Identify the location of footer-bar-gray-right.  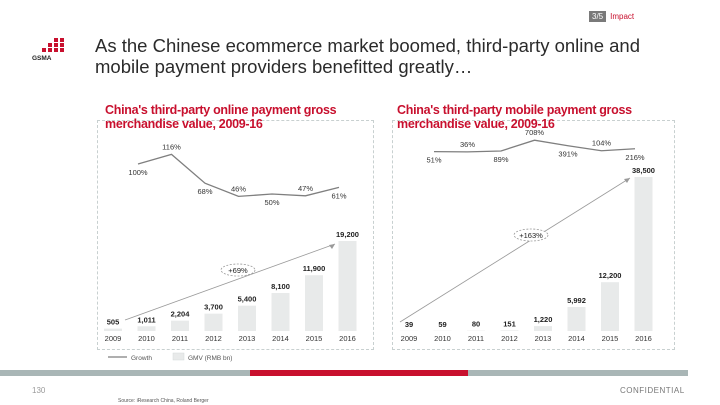
(578, 373).